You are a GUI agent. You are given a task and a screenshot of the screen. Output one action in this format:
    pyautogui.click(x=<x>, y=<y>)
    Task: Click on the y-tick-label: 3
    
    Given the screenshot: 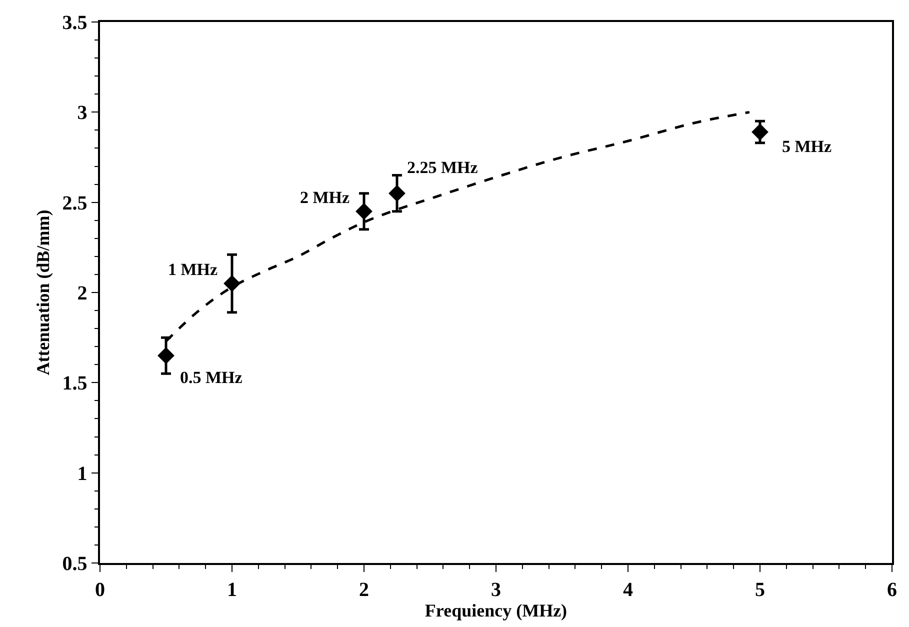 What is the action you would take?
    pyautogui.click(x=82, y=113)
    